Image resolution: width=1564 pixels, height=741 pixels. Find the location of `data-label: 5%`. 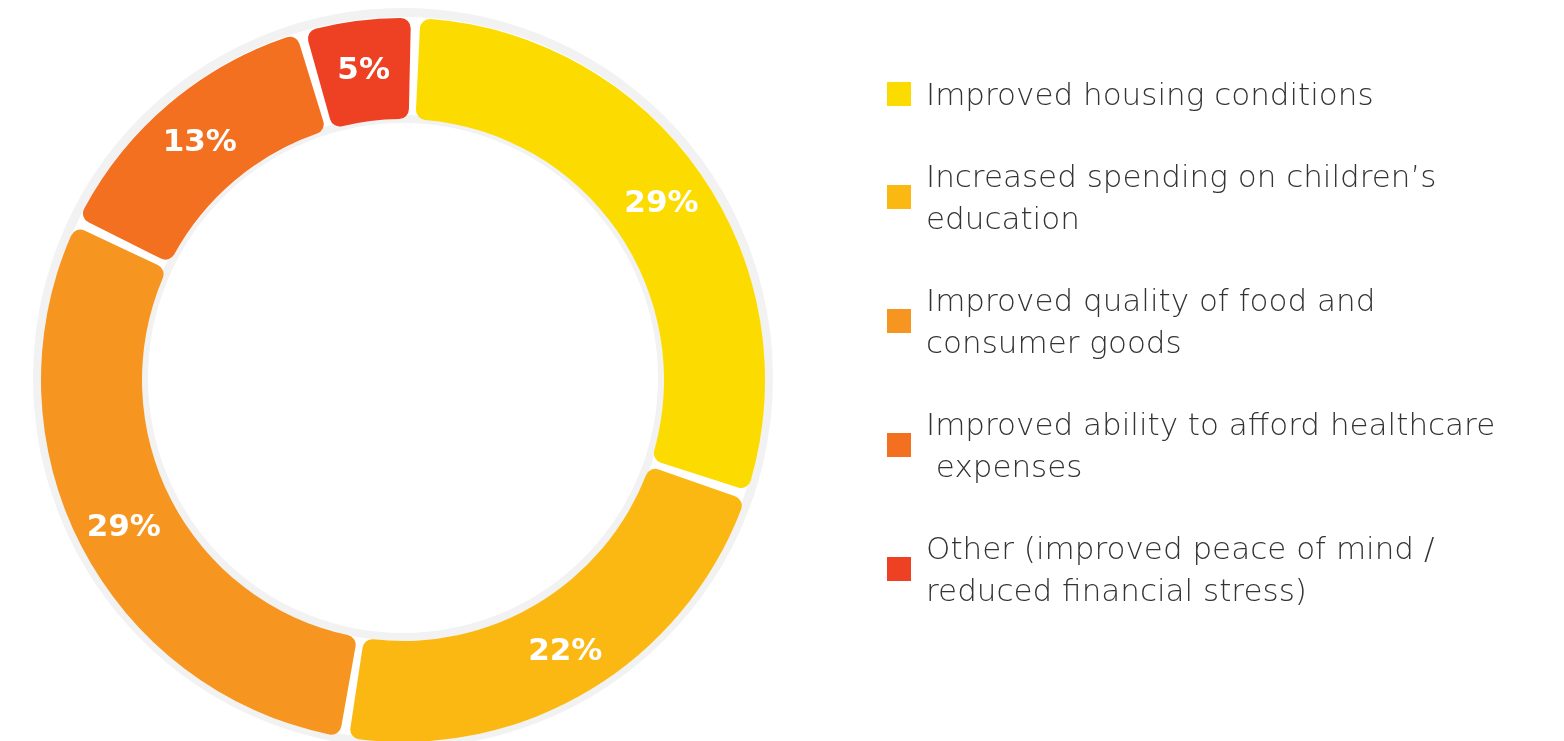

data-label: 5% is located at coordinates (363, 67).